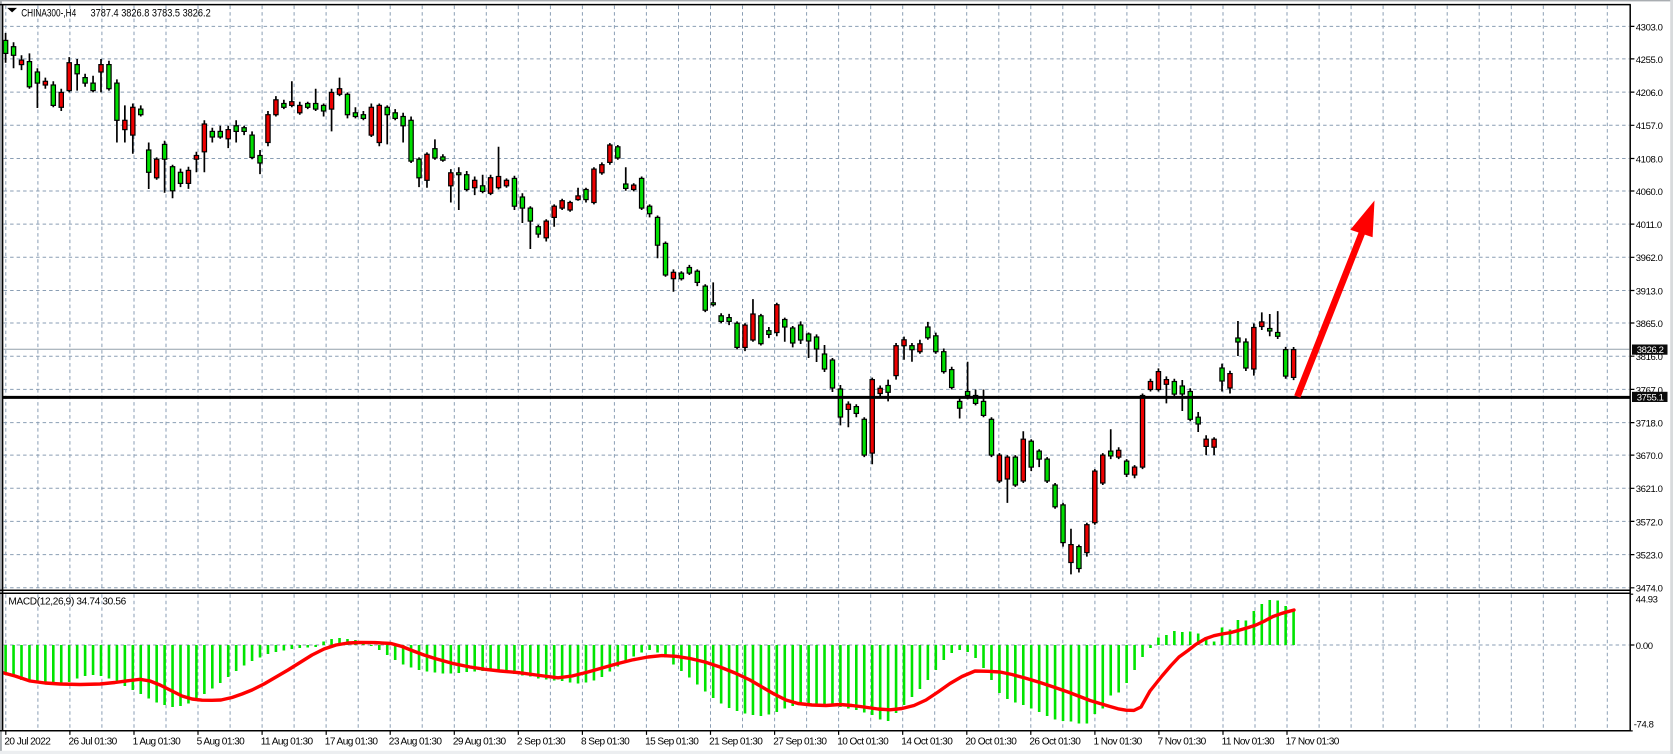  Describe the element at coordinates (541, 741) in the screenshot. I see `svg-text: 2 Sep 01:30` at that location.